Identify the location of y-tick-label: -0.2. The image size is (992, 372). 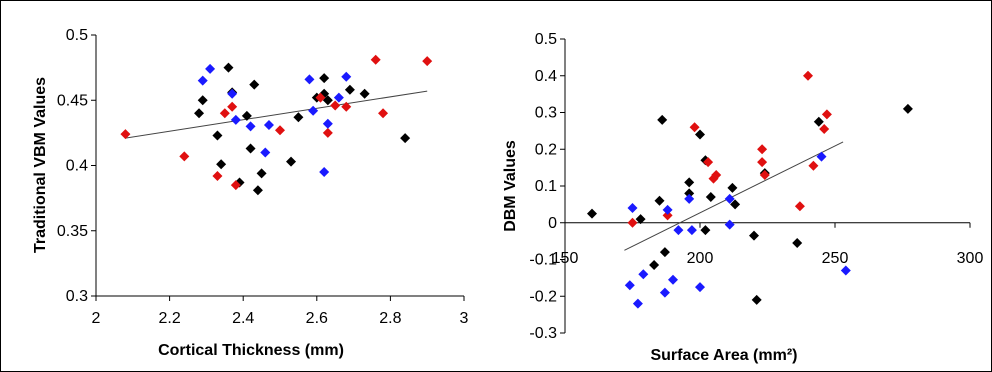
(543, 296).